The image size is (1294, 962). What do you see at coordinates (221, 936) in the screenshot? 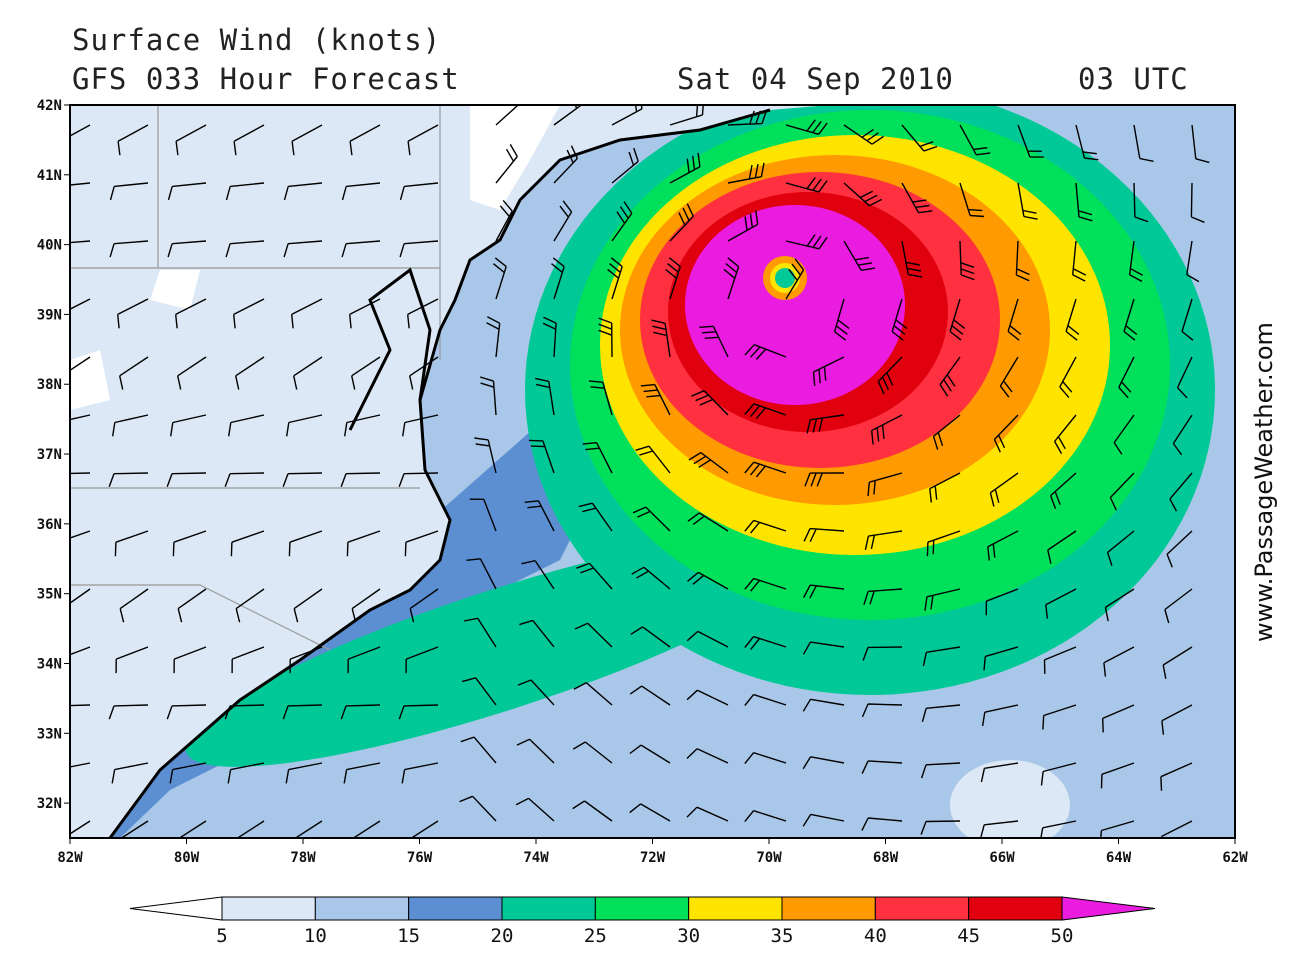
I see `colorbar-label: 5` at bounding box center [221, 936].